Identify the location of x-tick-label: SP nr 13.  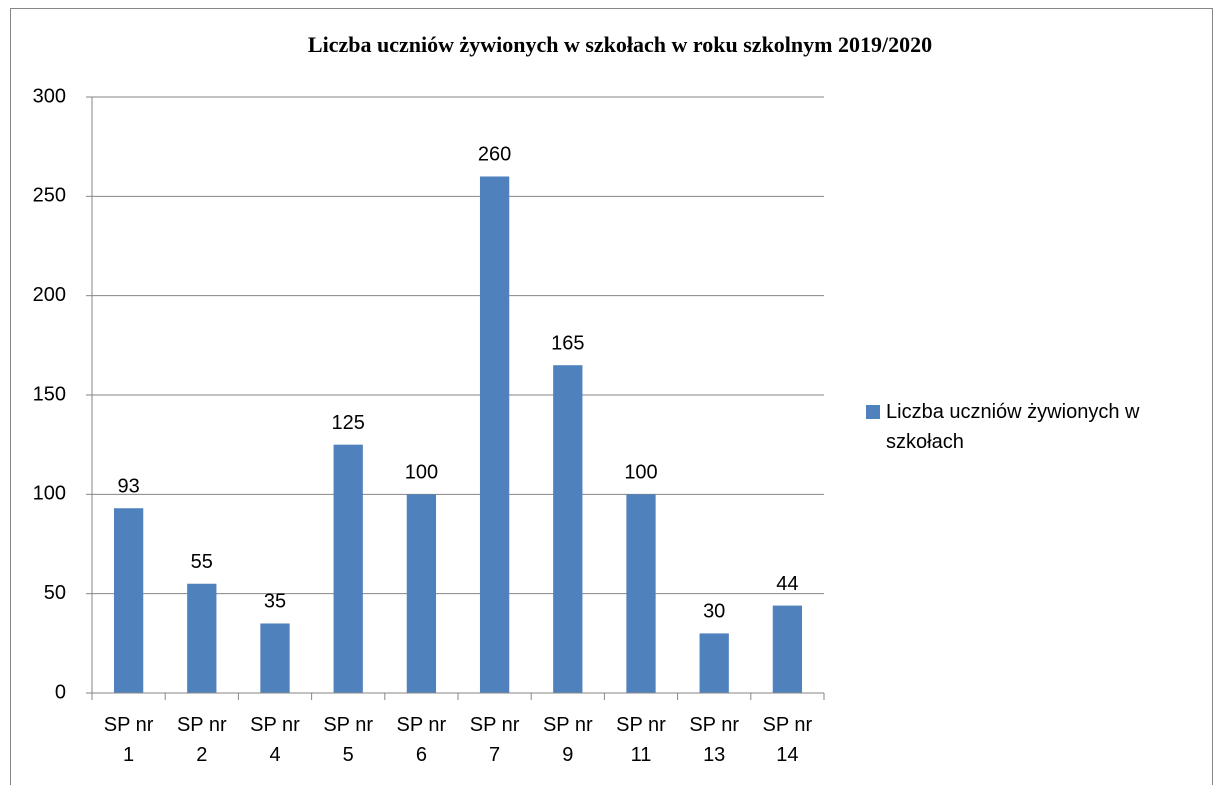
(714, 740).